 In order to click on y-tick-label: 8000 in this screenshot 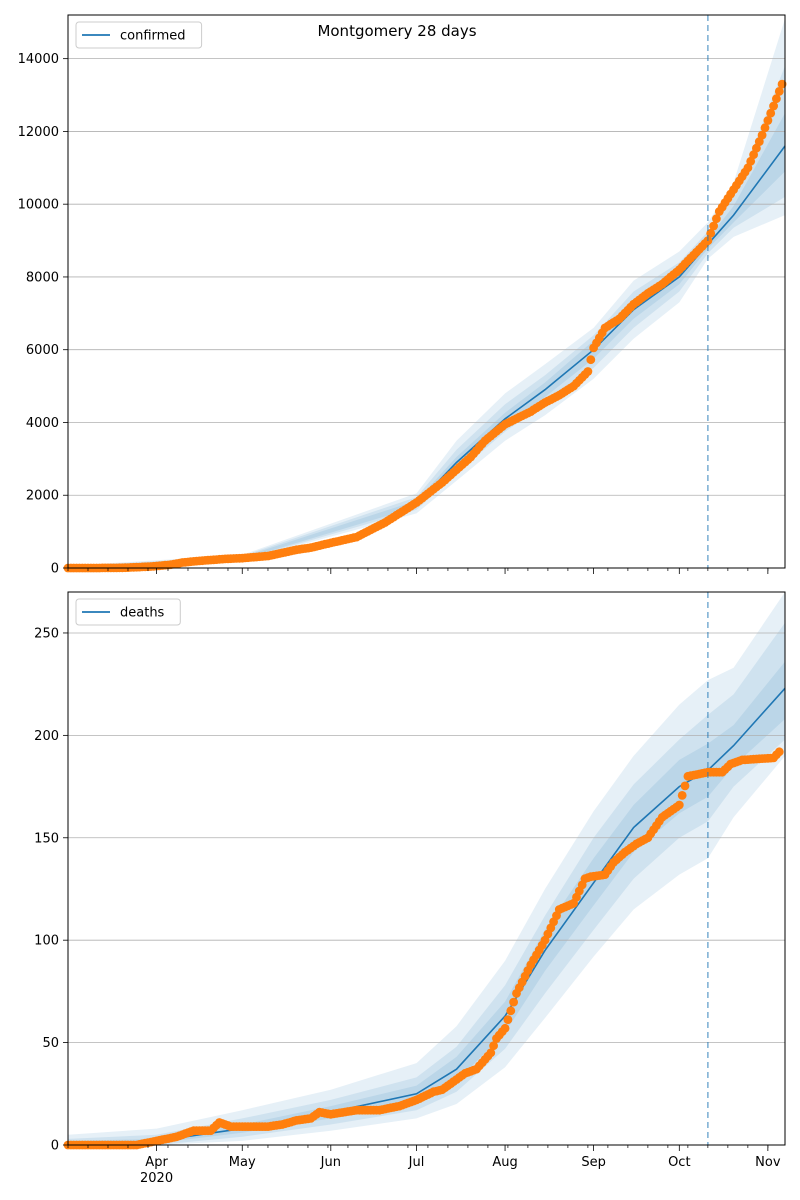, I will do `click(42, 277)`.